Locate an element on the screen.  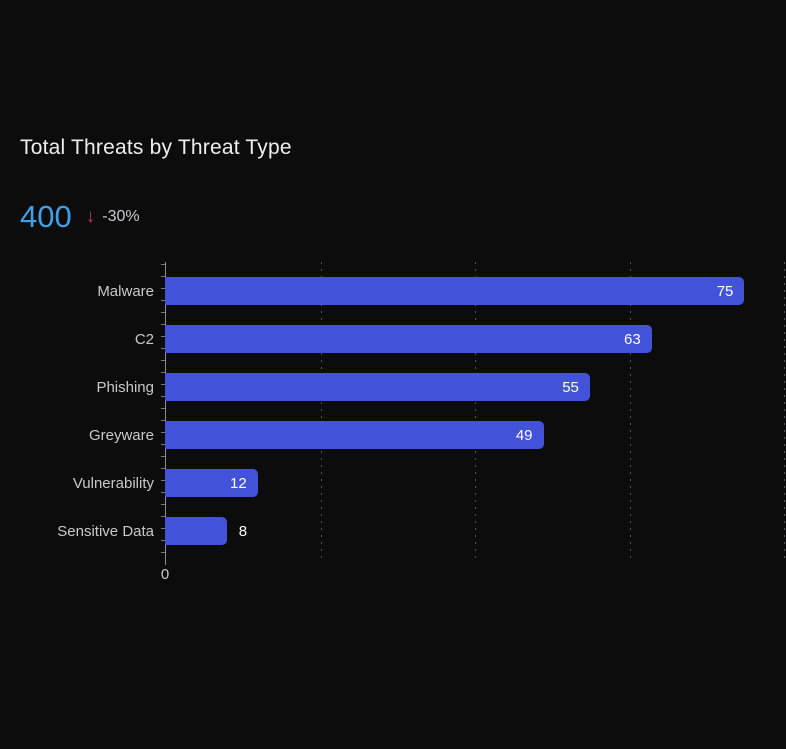
category-label: Greyware is located at coordinates (121, 435).